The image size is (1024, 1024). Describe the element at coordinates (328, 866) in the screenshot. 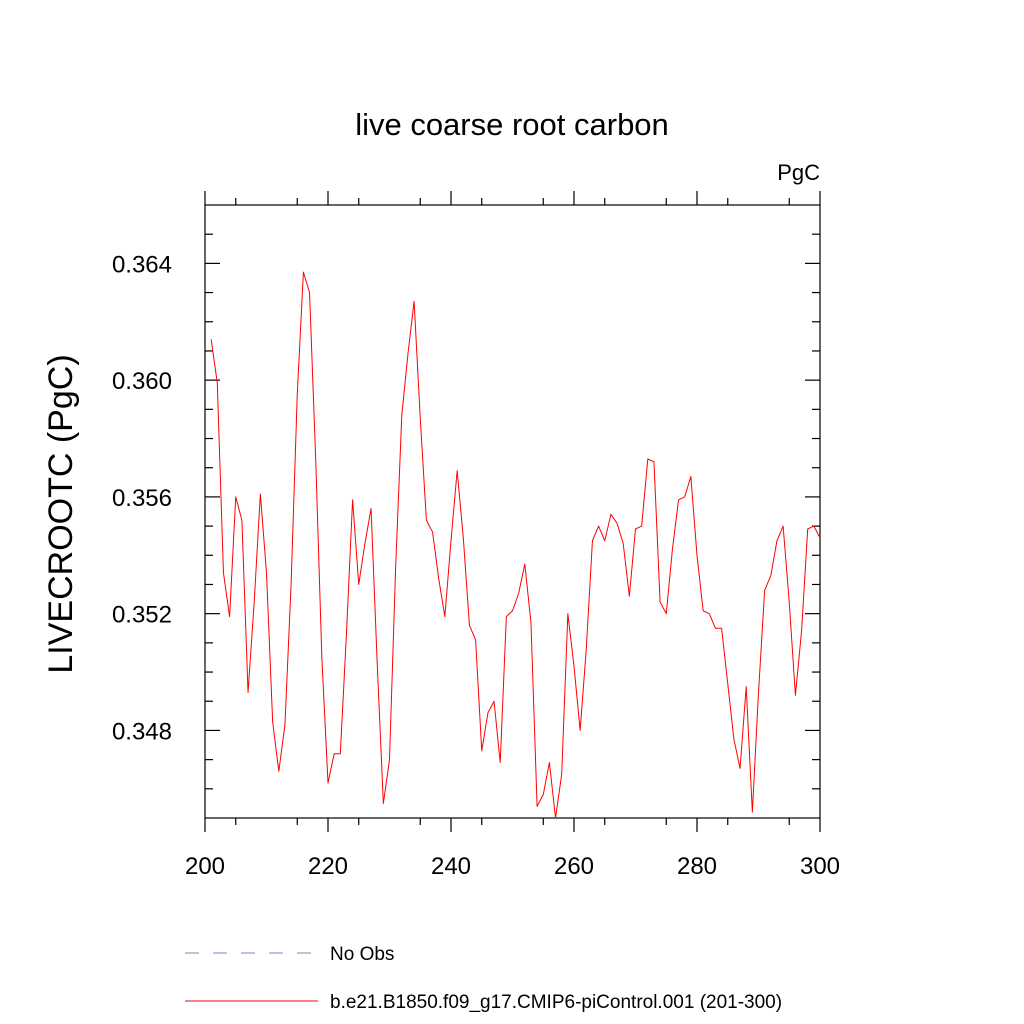

I see `x-tick-label: 220` at that location.